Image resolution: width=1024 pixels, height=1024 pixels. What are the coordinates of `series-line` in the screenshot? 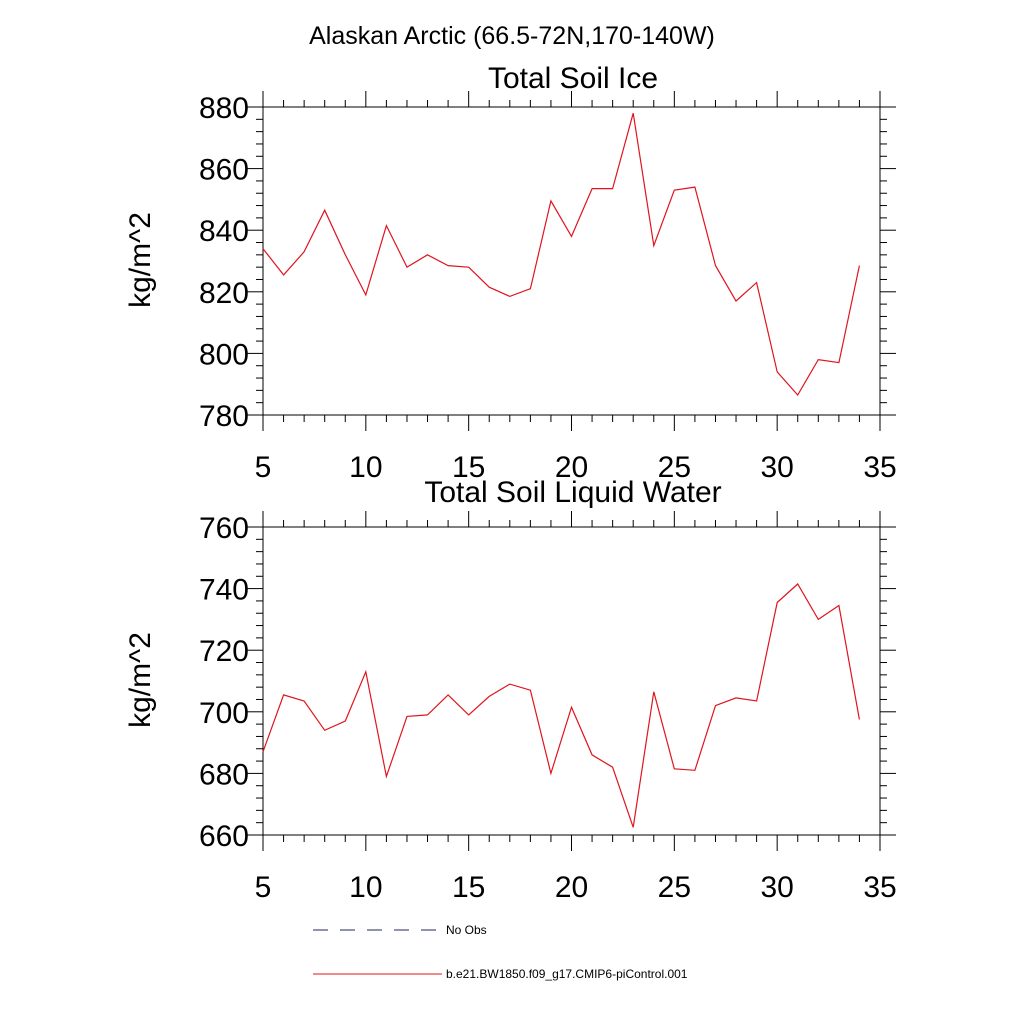 It's located at (561, 705).